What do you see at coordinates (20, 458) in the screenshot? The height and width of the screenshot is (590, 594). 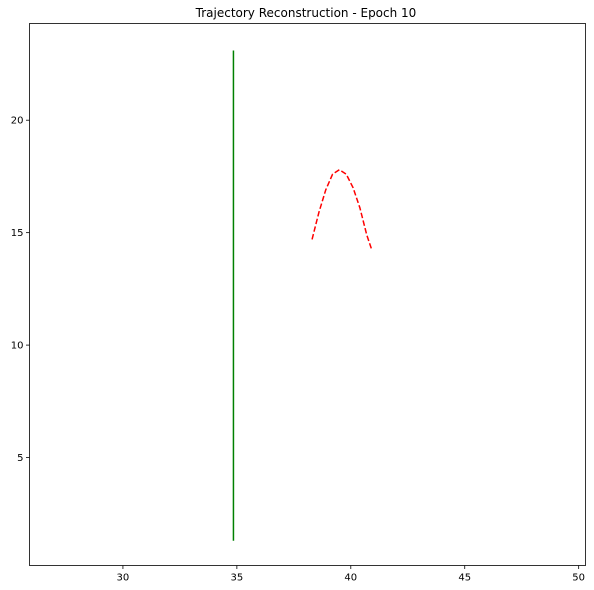 I see `y-tick-label: 5` at bounding box center [20, 458].